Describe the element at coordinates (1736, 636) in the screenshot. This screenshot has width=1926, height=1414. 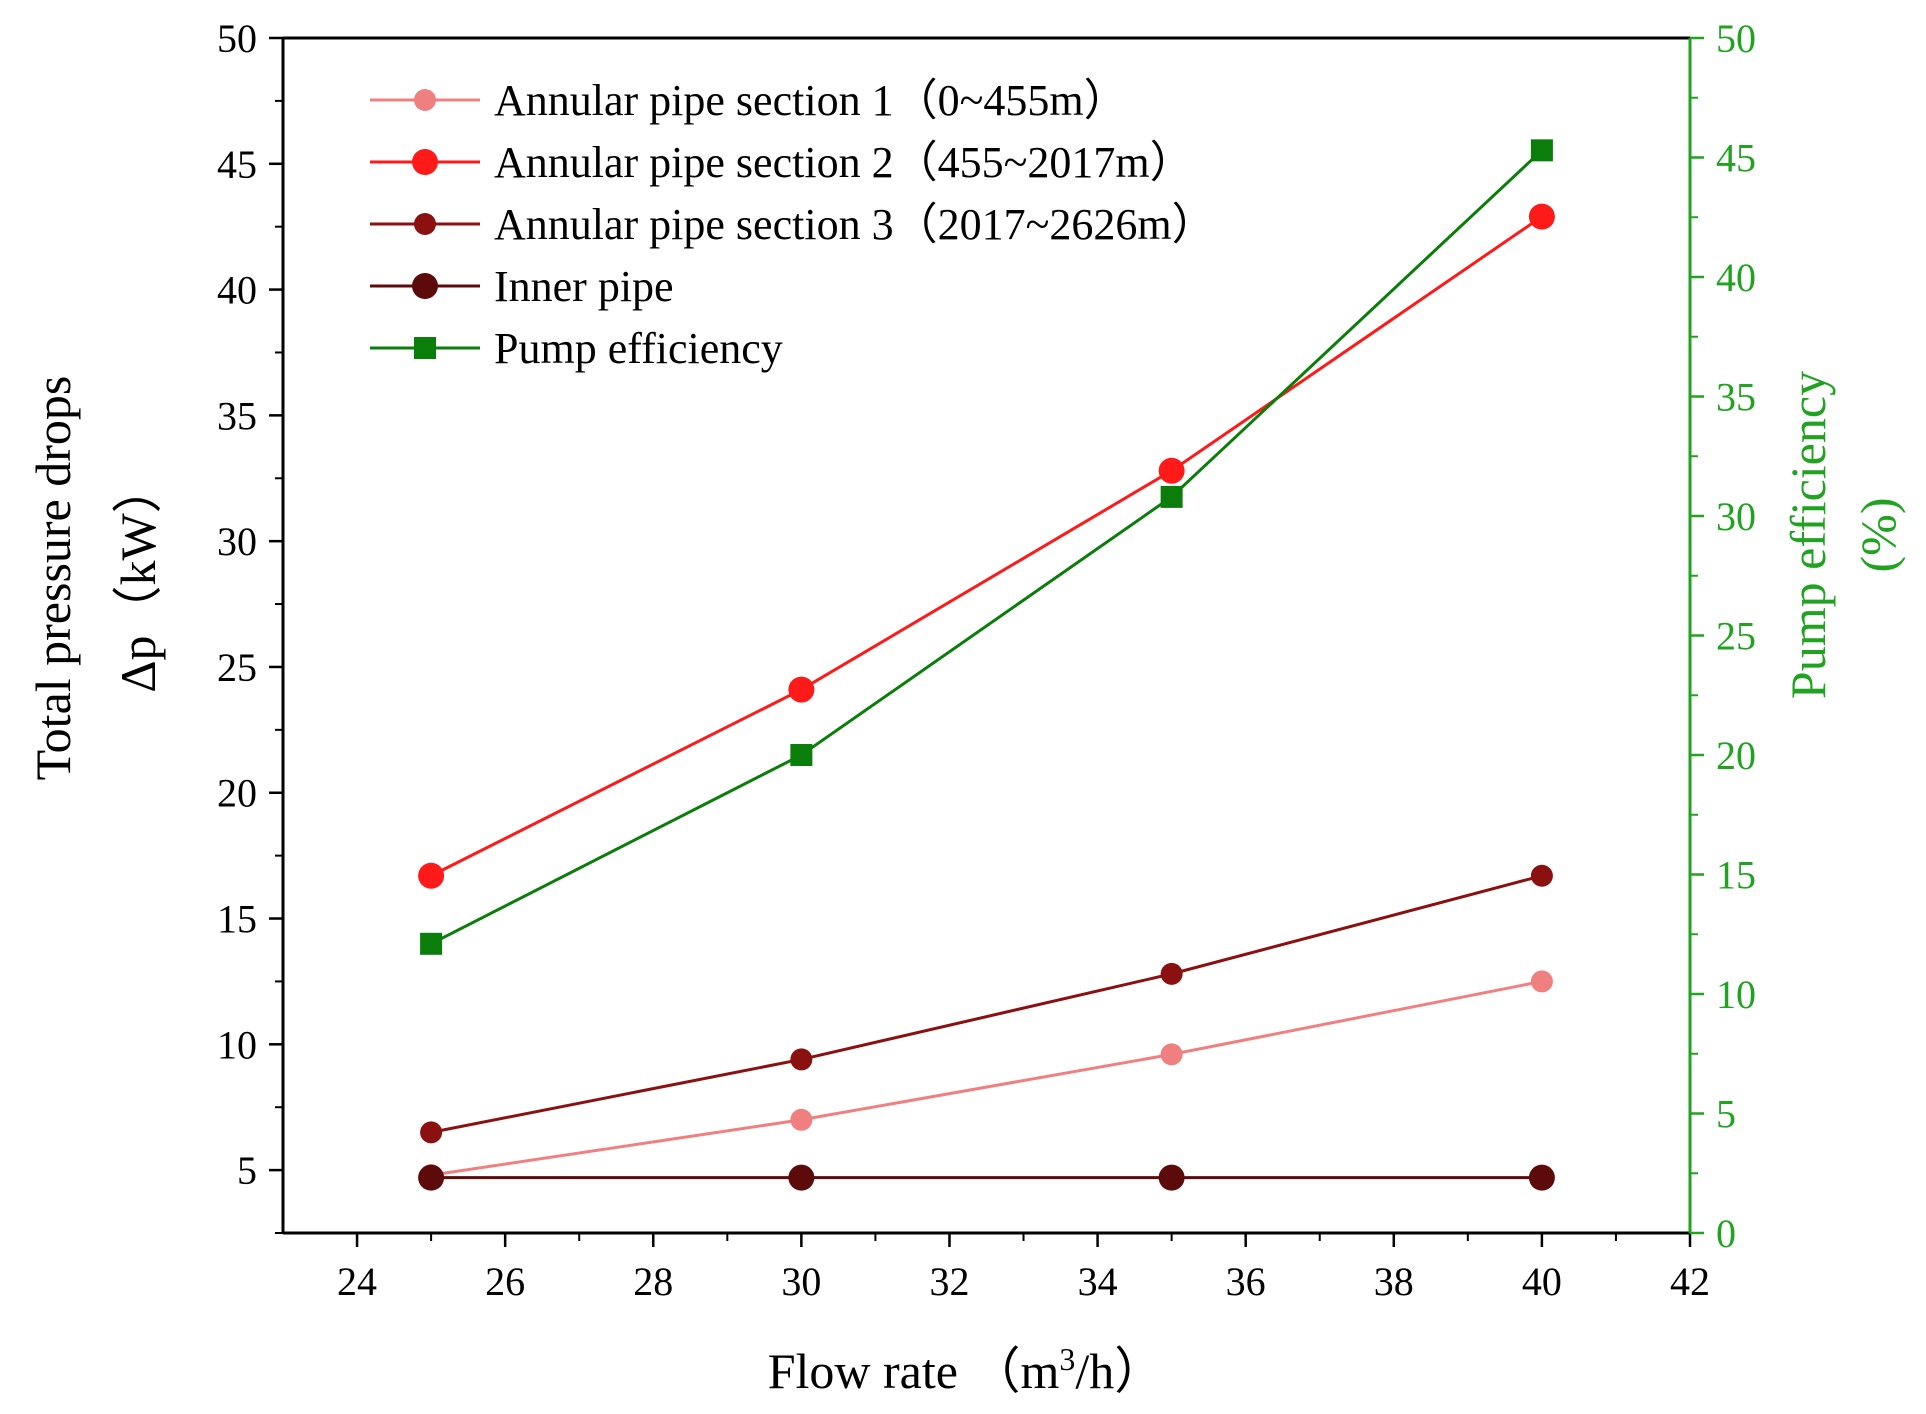
I see `y-right-tick-label: 25` at that location.